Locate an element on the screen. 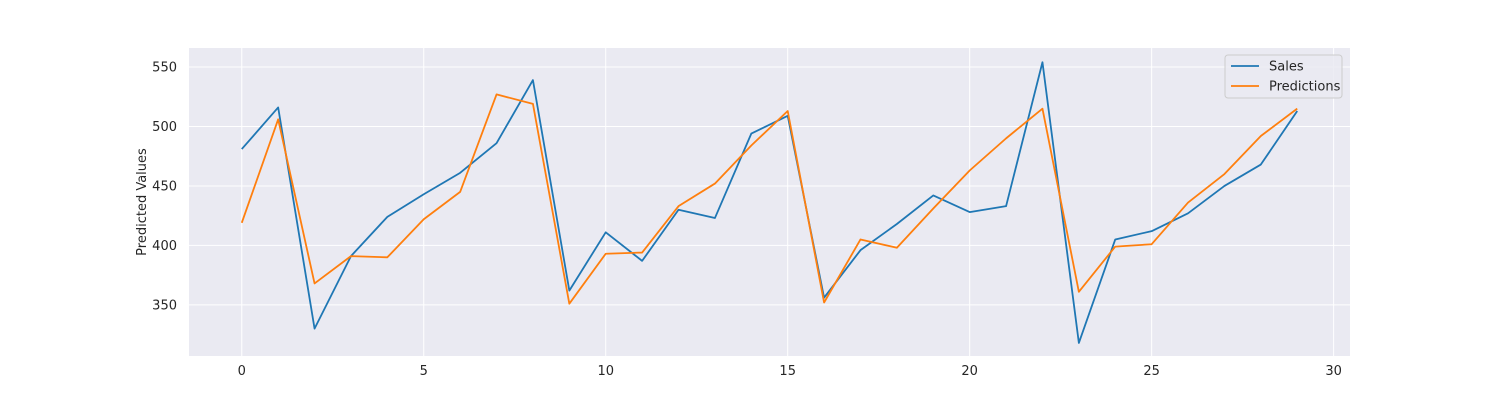 This screenshot has width=1500, height=400. legend: Sales Predictions is located at coordinates (1283, 76).